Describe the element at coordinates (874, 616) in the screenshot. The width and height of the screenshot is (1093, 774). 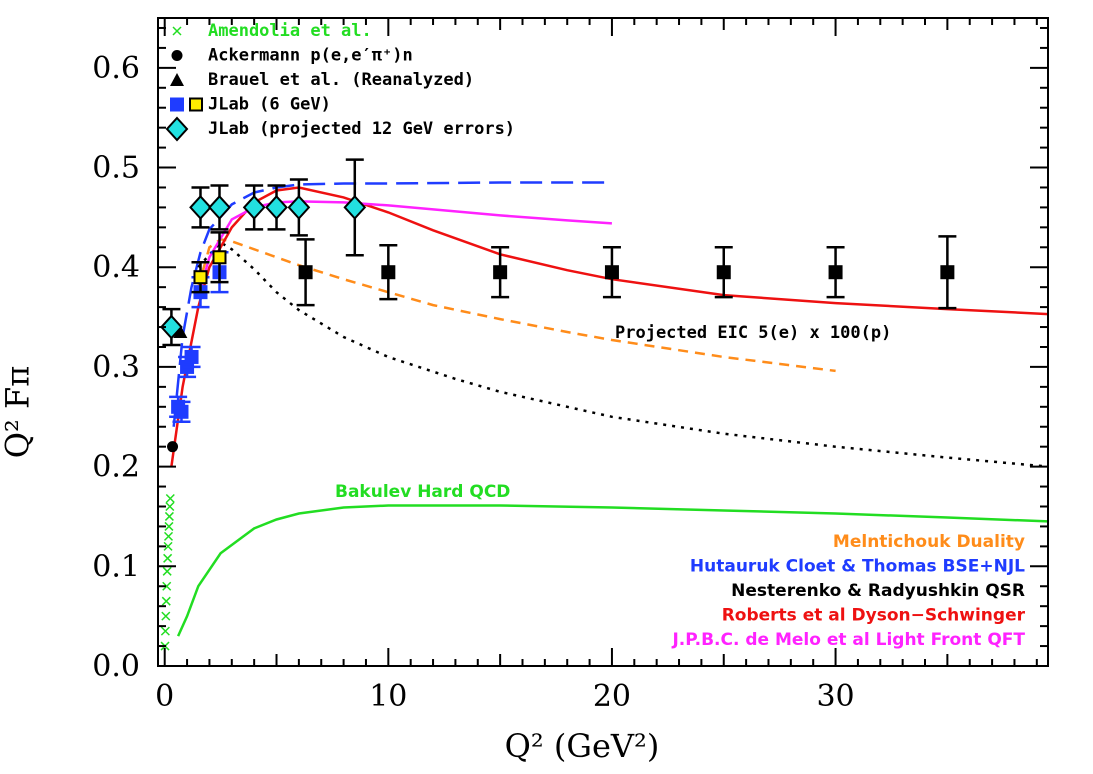
I see `model-label: Roberts et al Dyson−Schwinger` at that location.